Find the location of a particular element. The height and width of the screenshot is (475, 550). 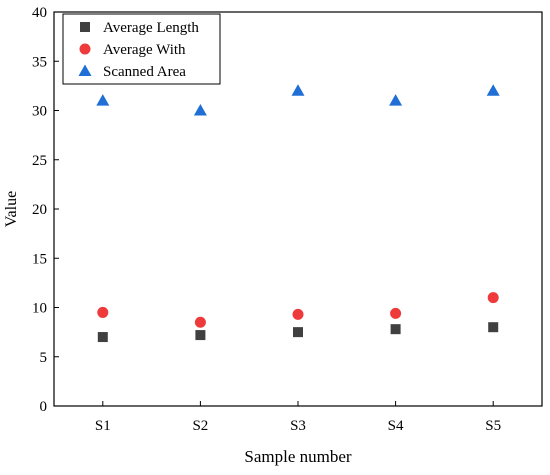

x-tick-label: S2 is located at coordinates (200, 426).